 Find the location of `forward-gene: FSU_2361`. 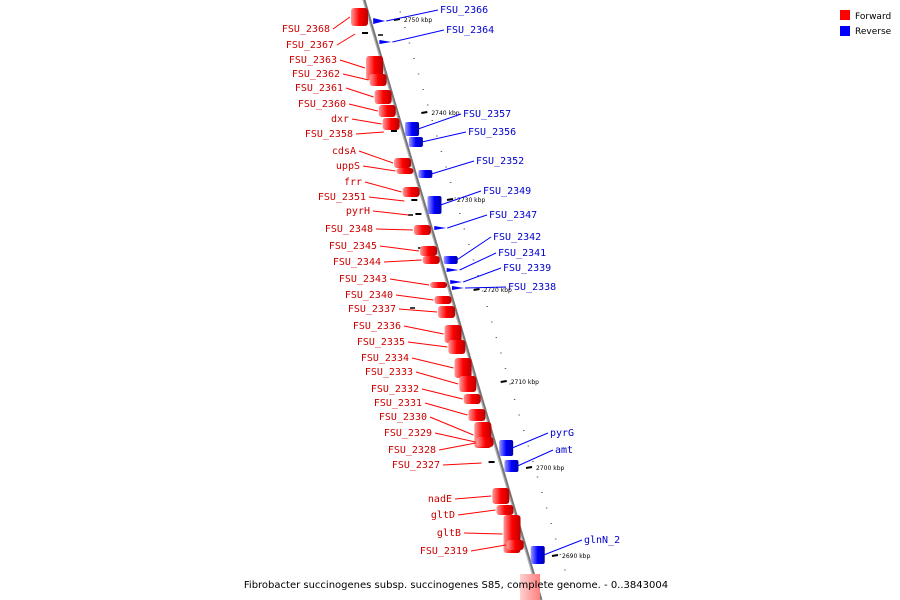

forward-gene: FSU_2361 is located at coordinates (343, 93).